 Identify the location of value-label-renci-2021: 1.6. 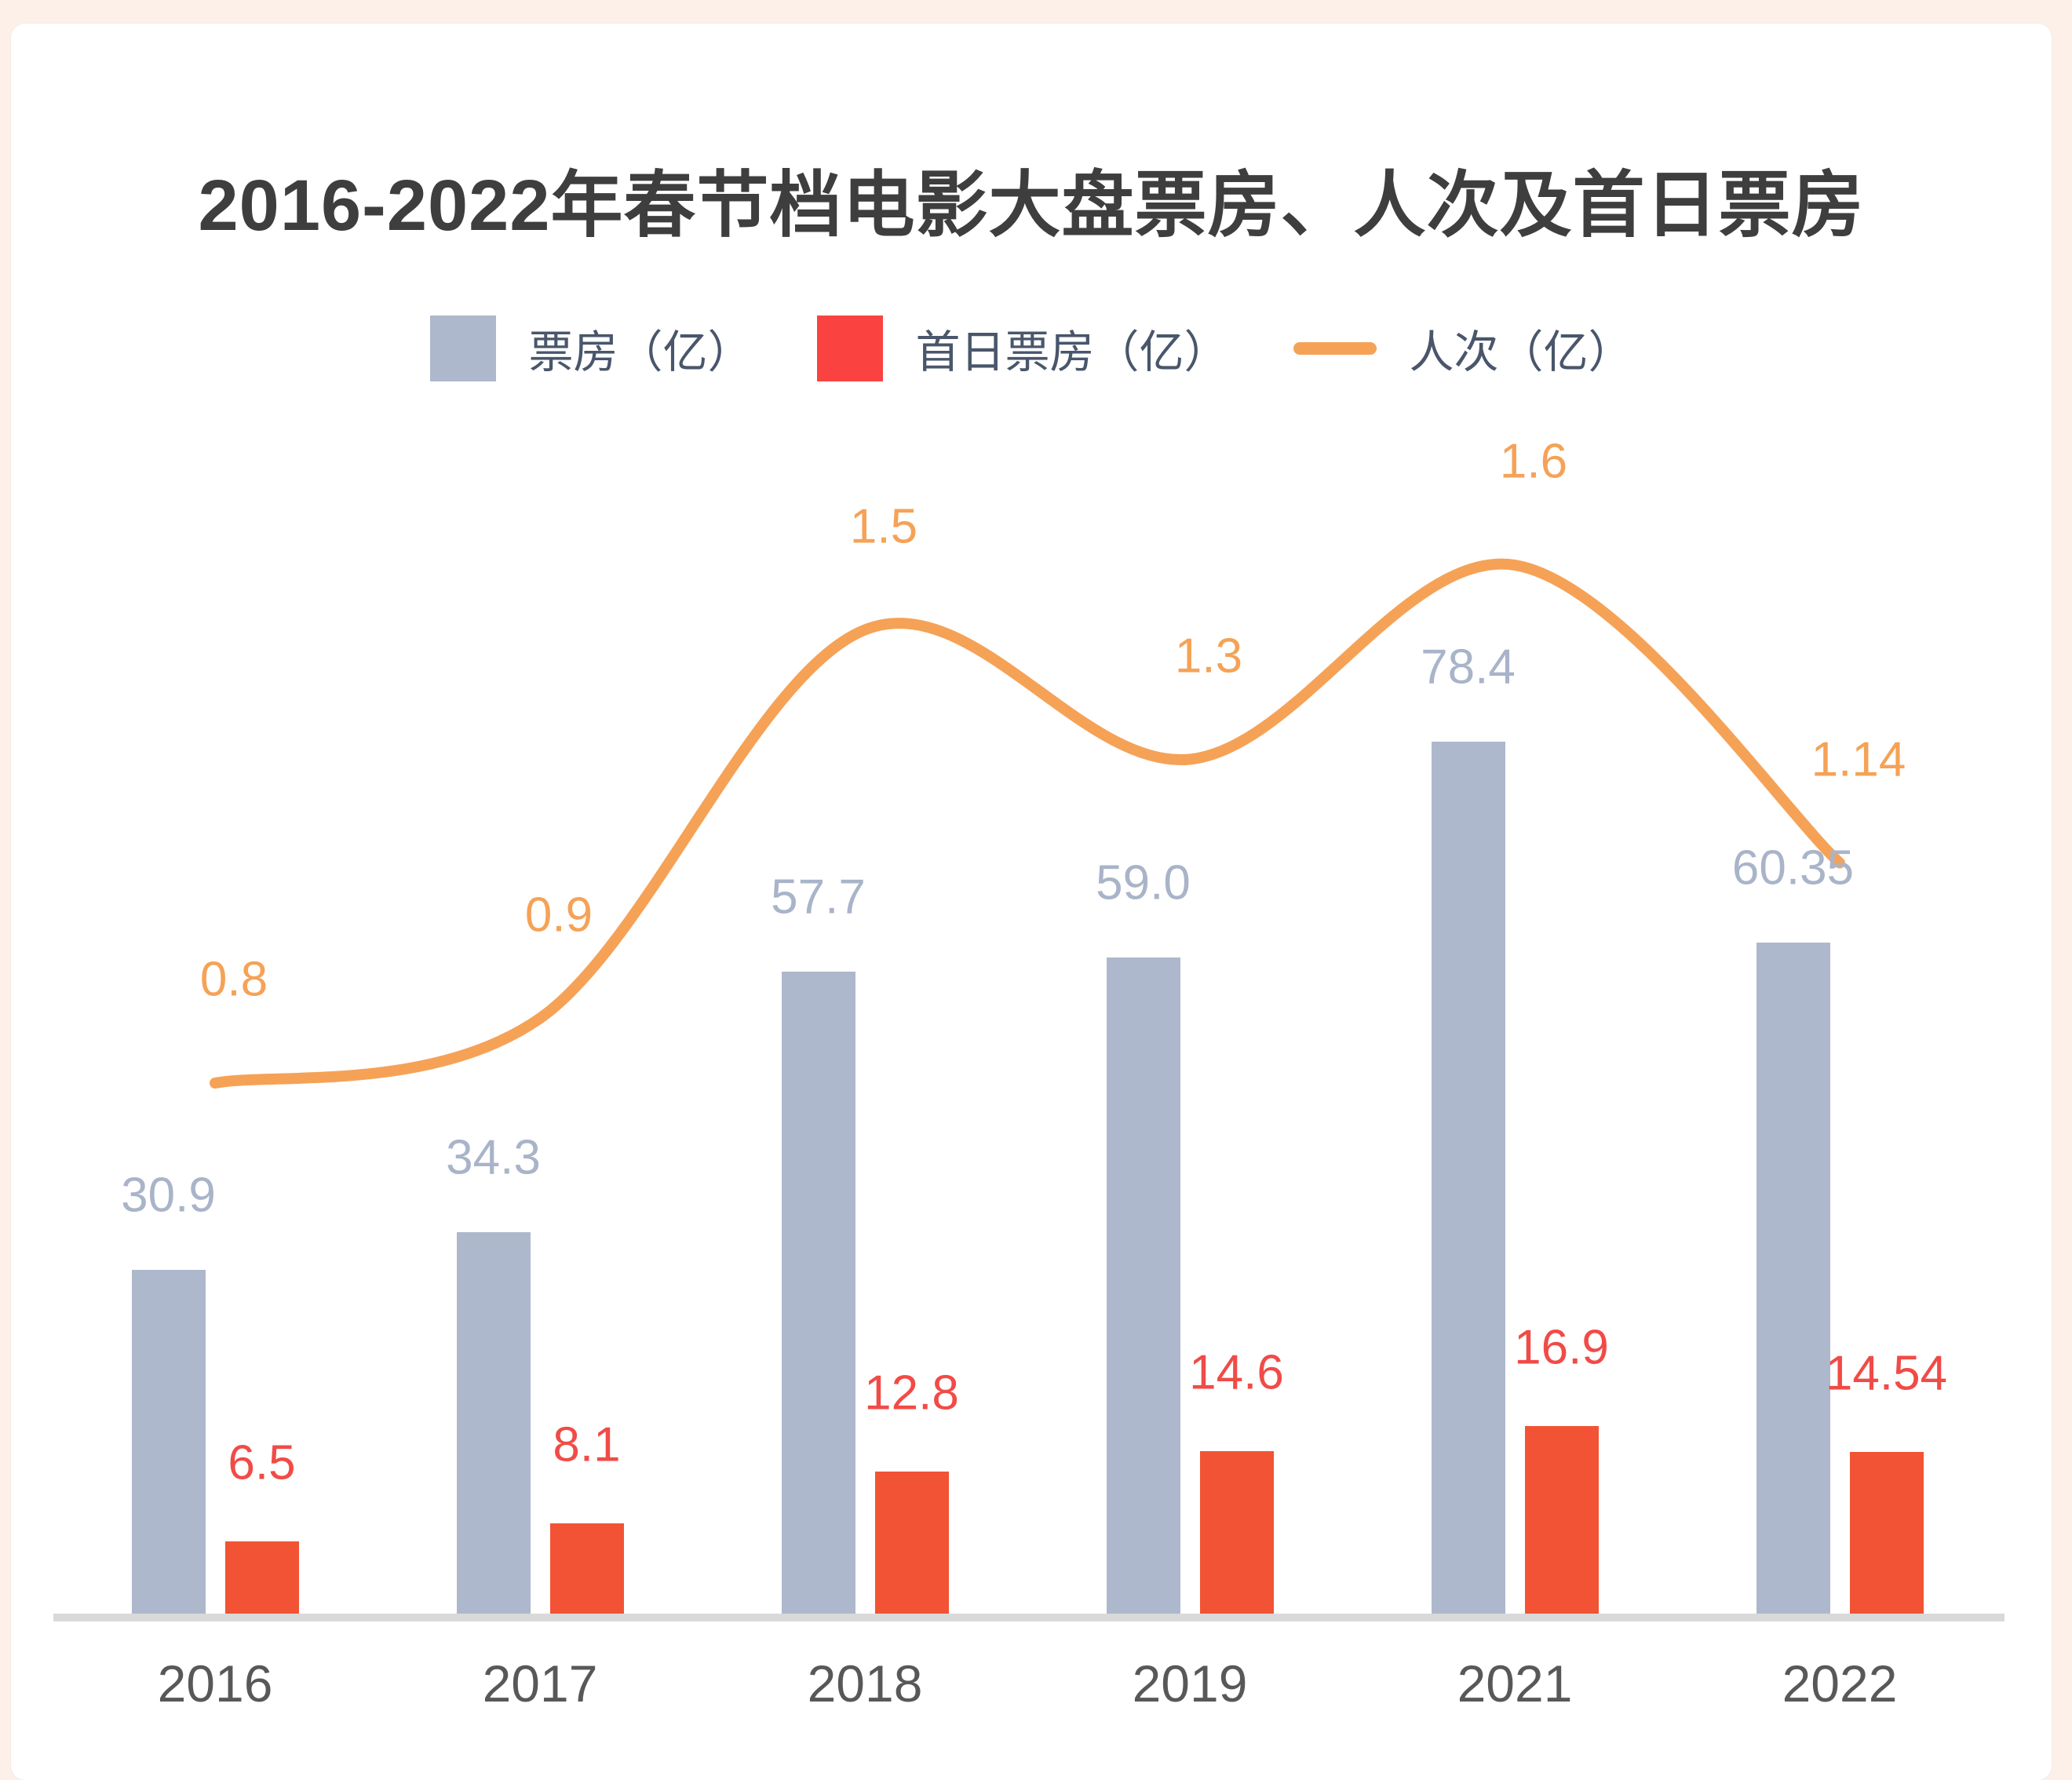
(1533, 461).